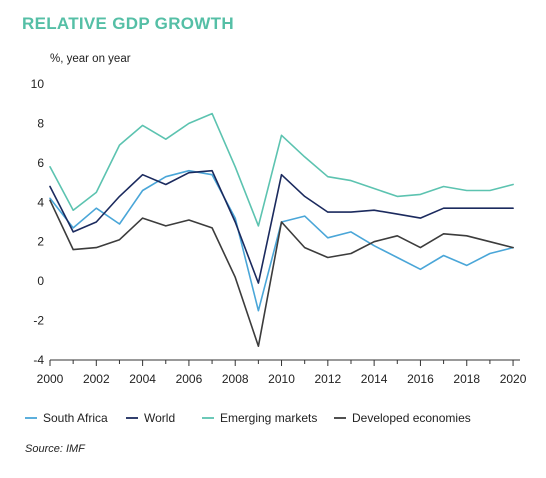 This screenshot has height=478, width=546. What do you see at coordinates (40, 202) in the screenshot?
I see `y-tick-label: 4` at bounding box center [40, 202].